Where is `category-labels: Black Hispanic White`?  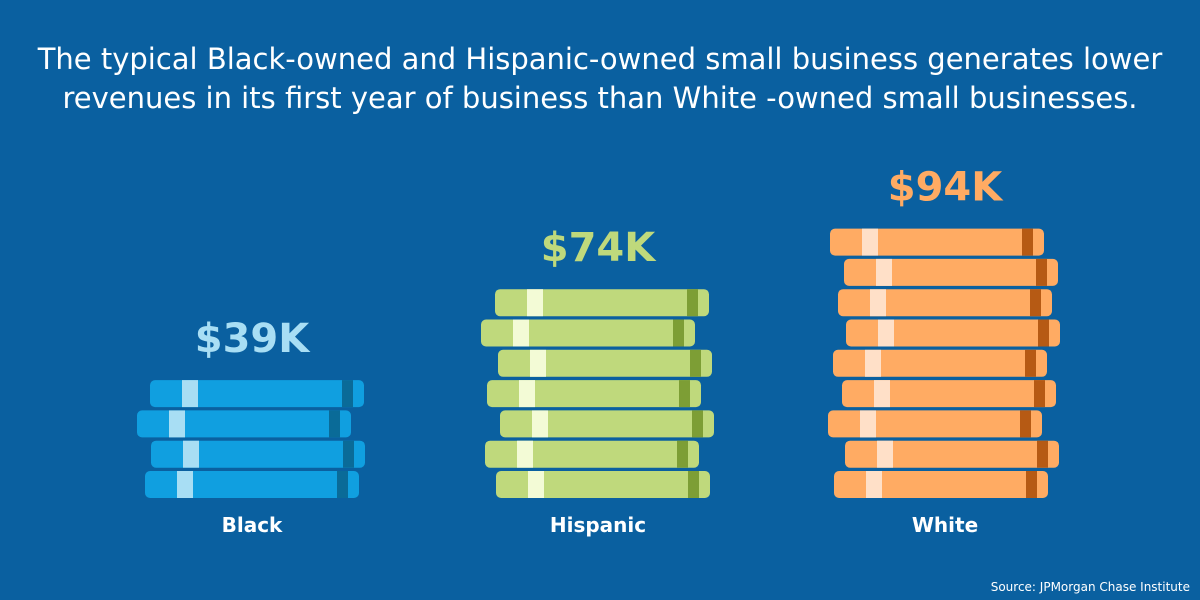
category-labels: Black Hispanic White is located at coordinates (600, 525).